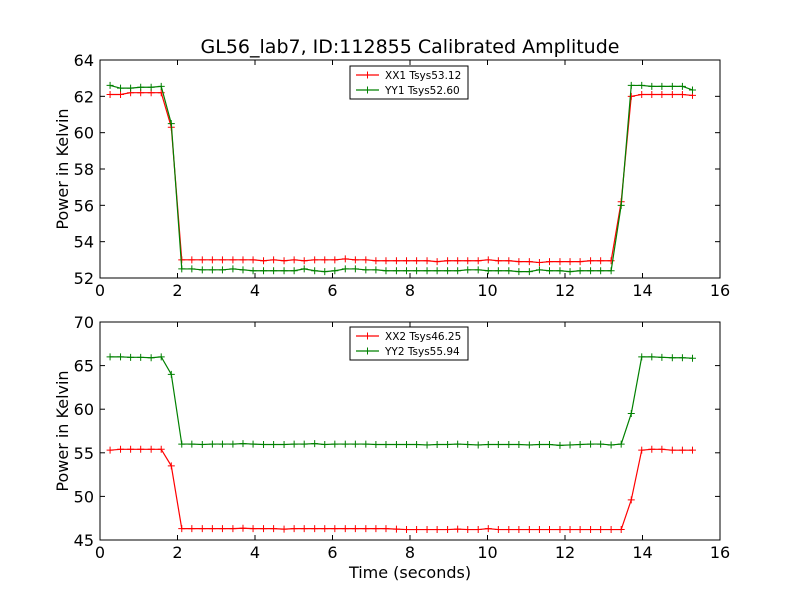 The image size is (800, 600). I want to click on x-tick-label: 8, so click(410, 552).